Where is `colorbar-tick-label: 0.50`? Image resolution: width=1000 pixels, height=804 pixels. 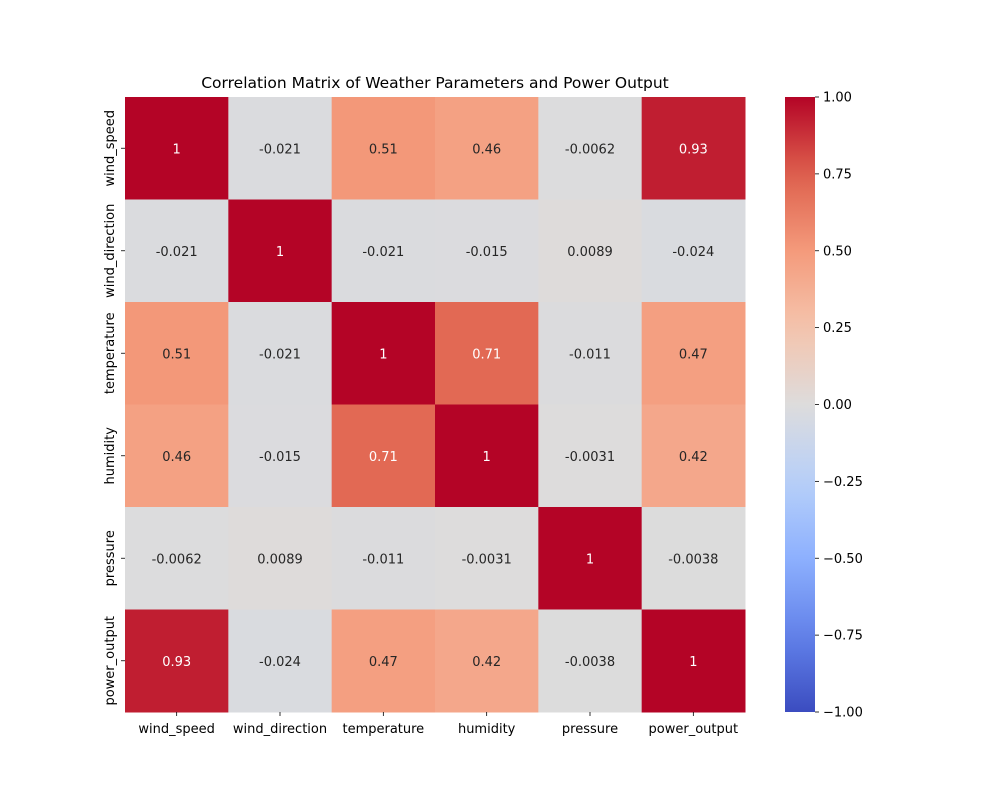
colorbar-tick-label: 0.50 is located at coordinates (837, 251).